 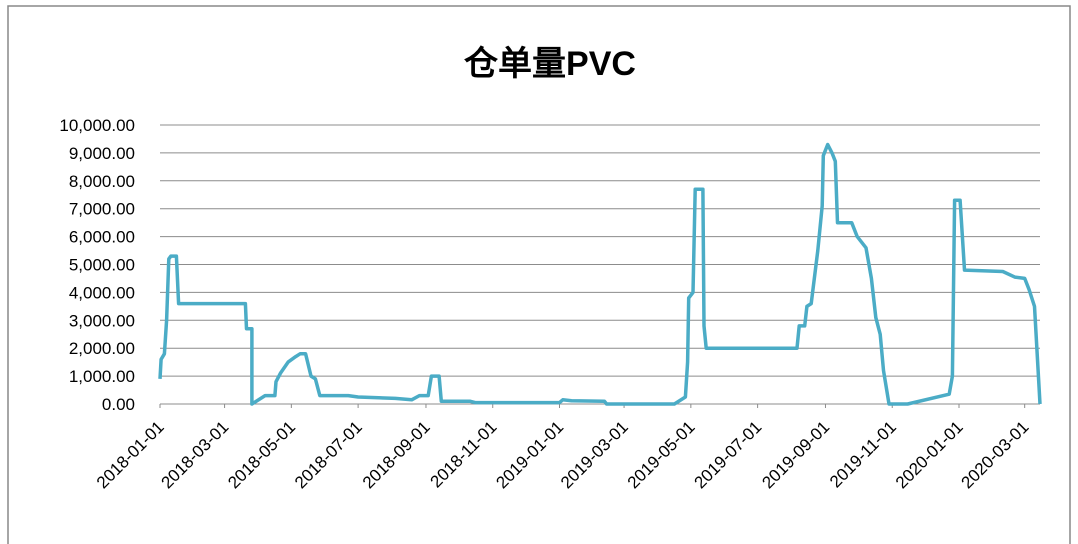 I want to click on y-tick-label: 5,000.00, so click(x=102, y=265).